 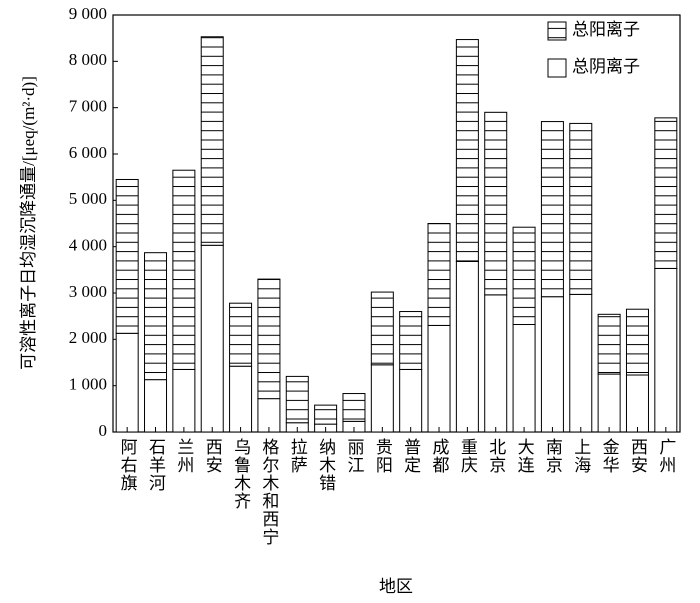 I want to click on y-tick-label: 1 000, so click(x=88, y=384).